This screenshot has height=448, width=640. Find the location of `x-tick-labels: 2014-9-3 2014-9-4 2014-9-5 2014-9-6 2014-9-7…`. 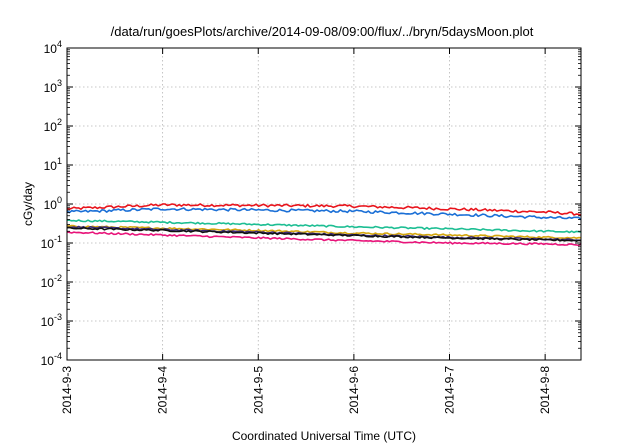

x-tick-labels: 2014-9-3 2014-9-4 2014-9-5 2014-9-6 2014-9-7… is located at coordinates (306, 390).